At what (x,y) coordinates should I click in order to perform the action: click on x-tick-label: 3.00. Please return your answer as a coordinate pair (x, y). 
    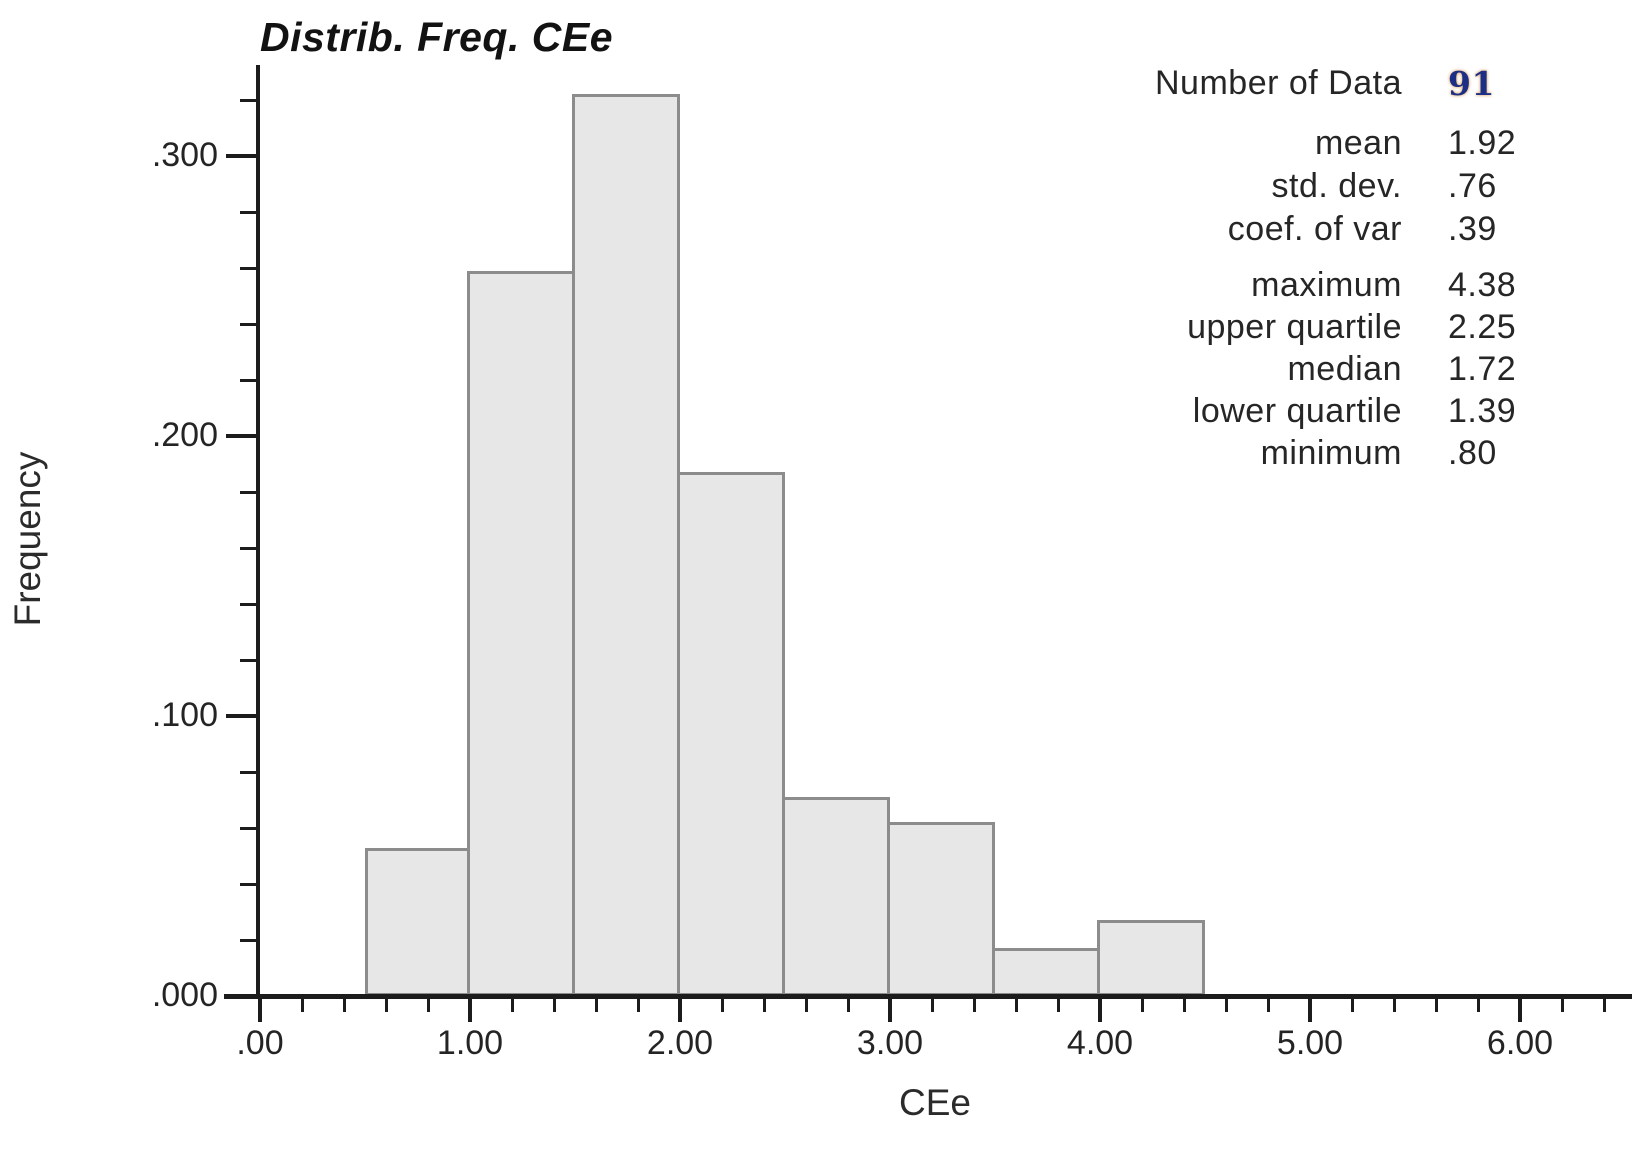
    Looking at the image, I should click on (890, 1043).